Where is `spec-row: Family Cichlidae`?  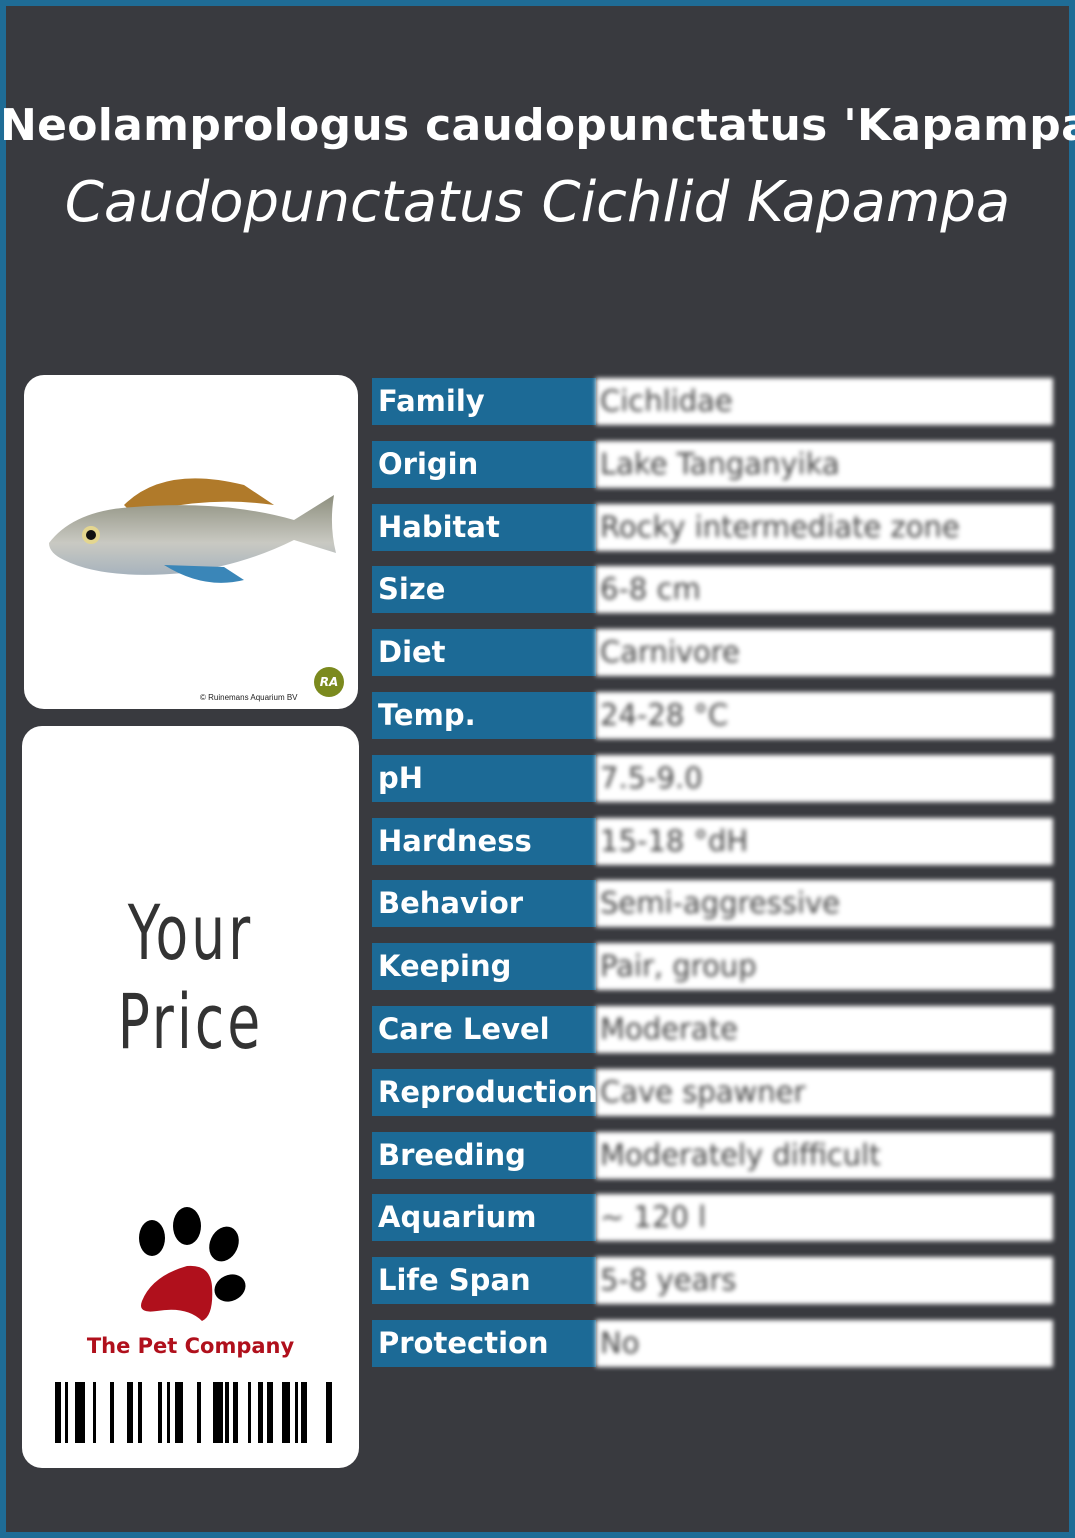
spec-row: Family Cichlidae is located at coordinates (712, 401).